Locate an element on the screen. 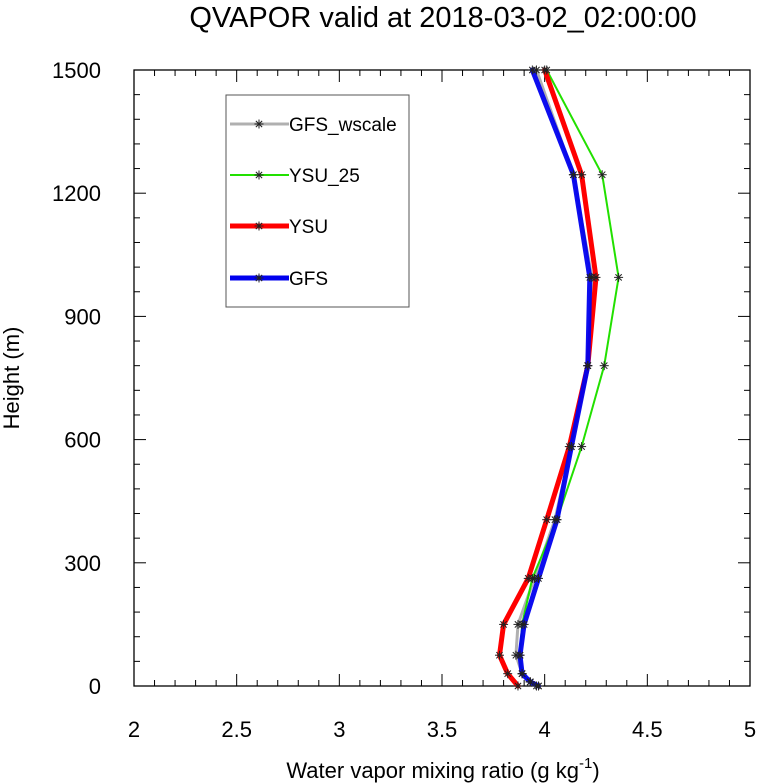  y-tick-label: 300 is located at coordinates (82, 563).